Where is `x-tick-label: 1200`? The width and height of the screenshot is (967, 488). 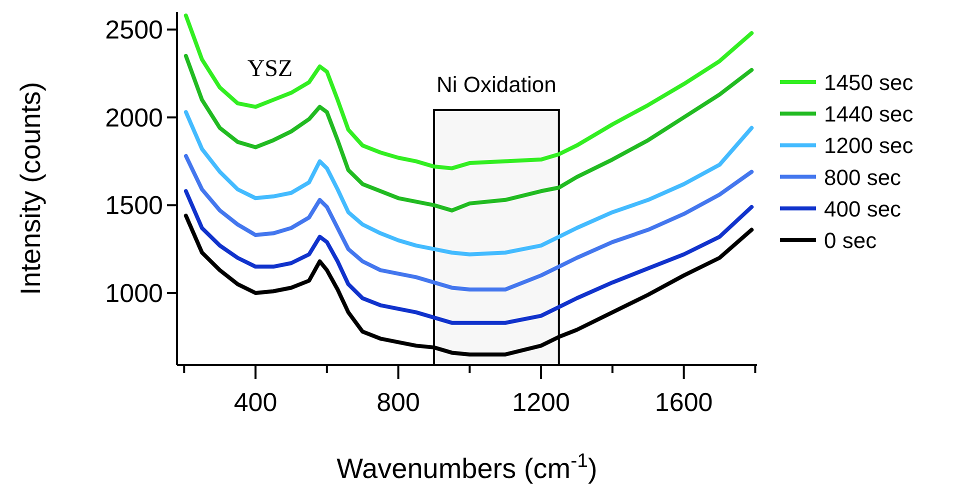 x-tick-label: 1200 is located at coordinates (541, 402).